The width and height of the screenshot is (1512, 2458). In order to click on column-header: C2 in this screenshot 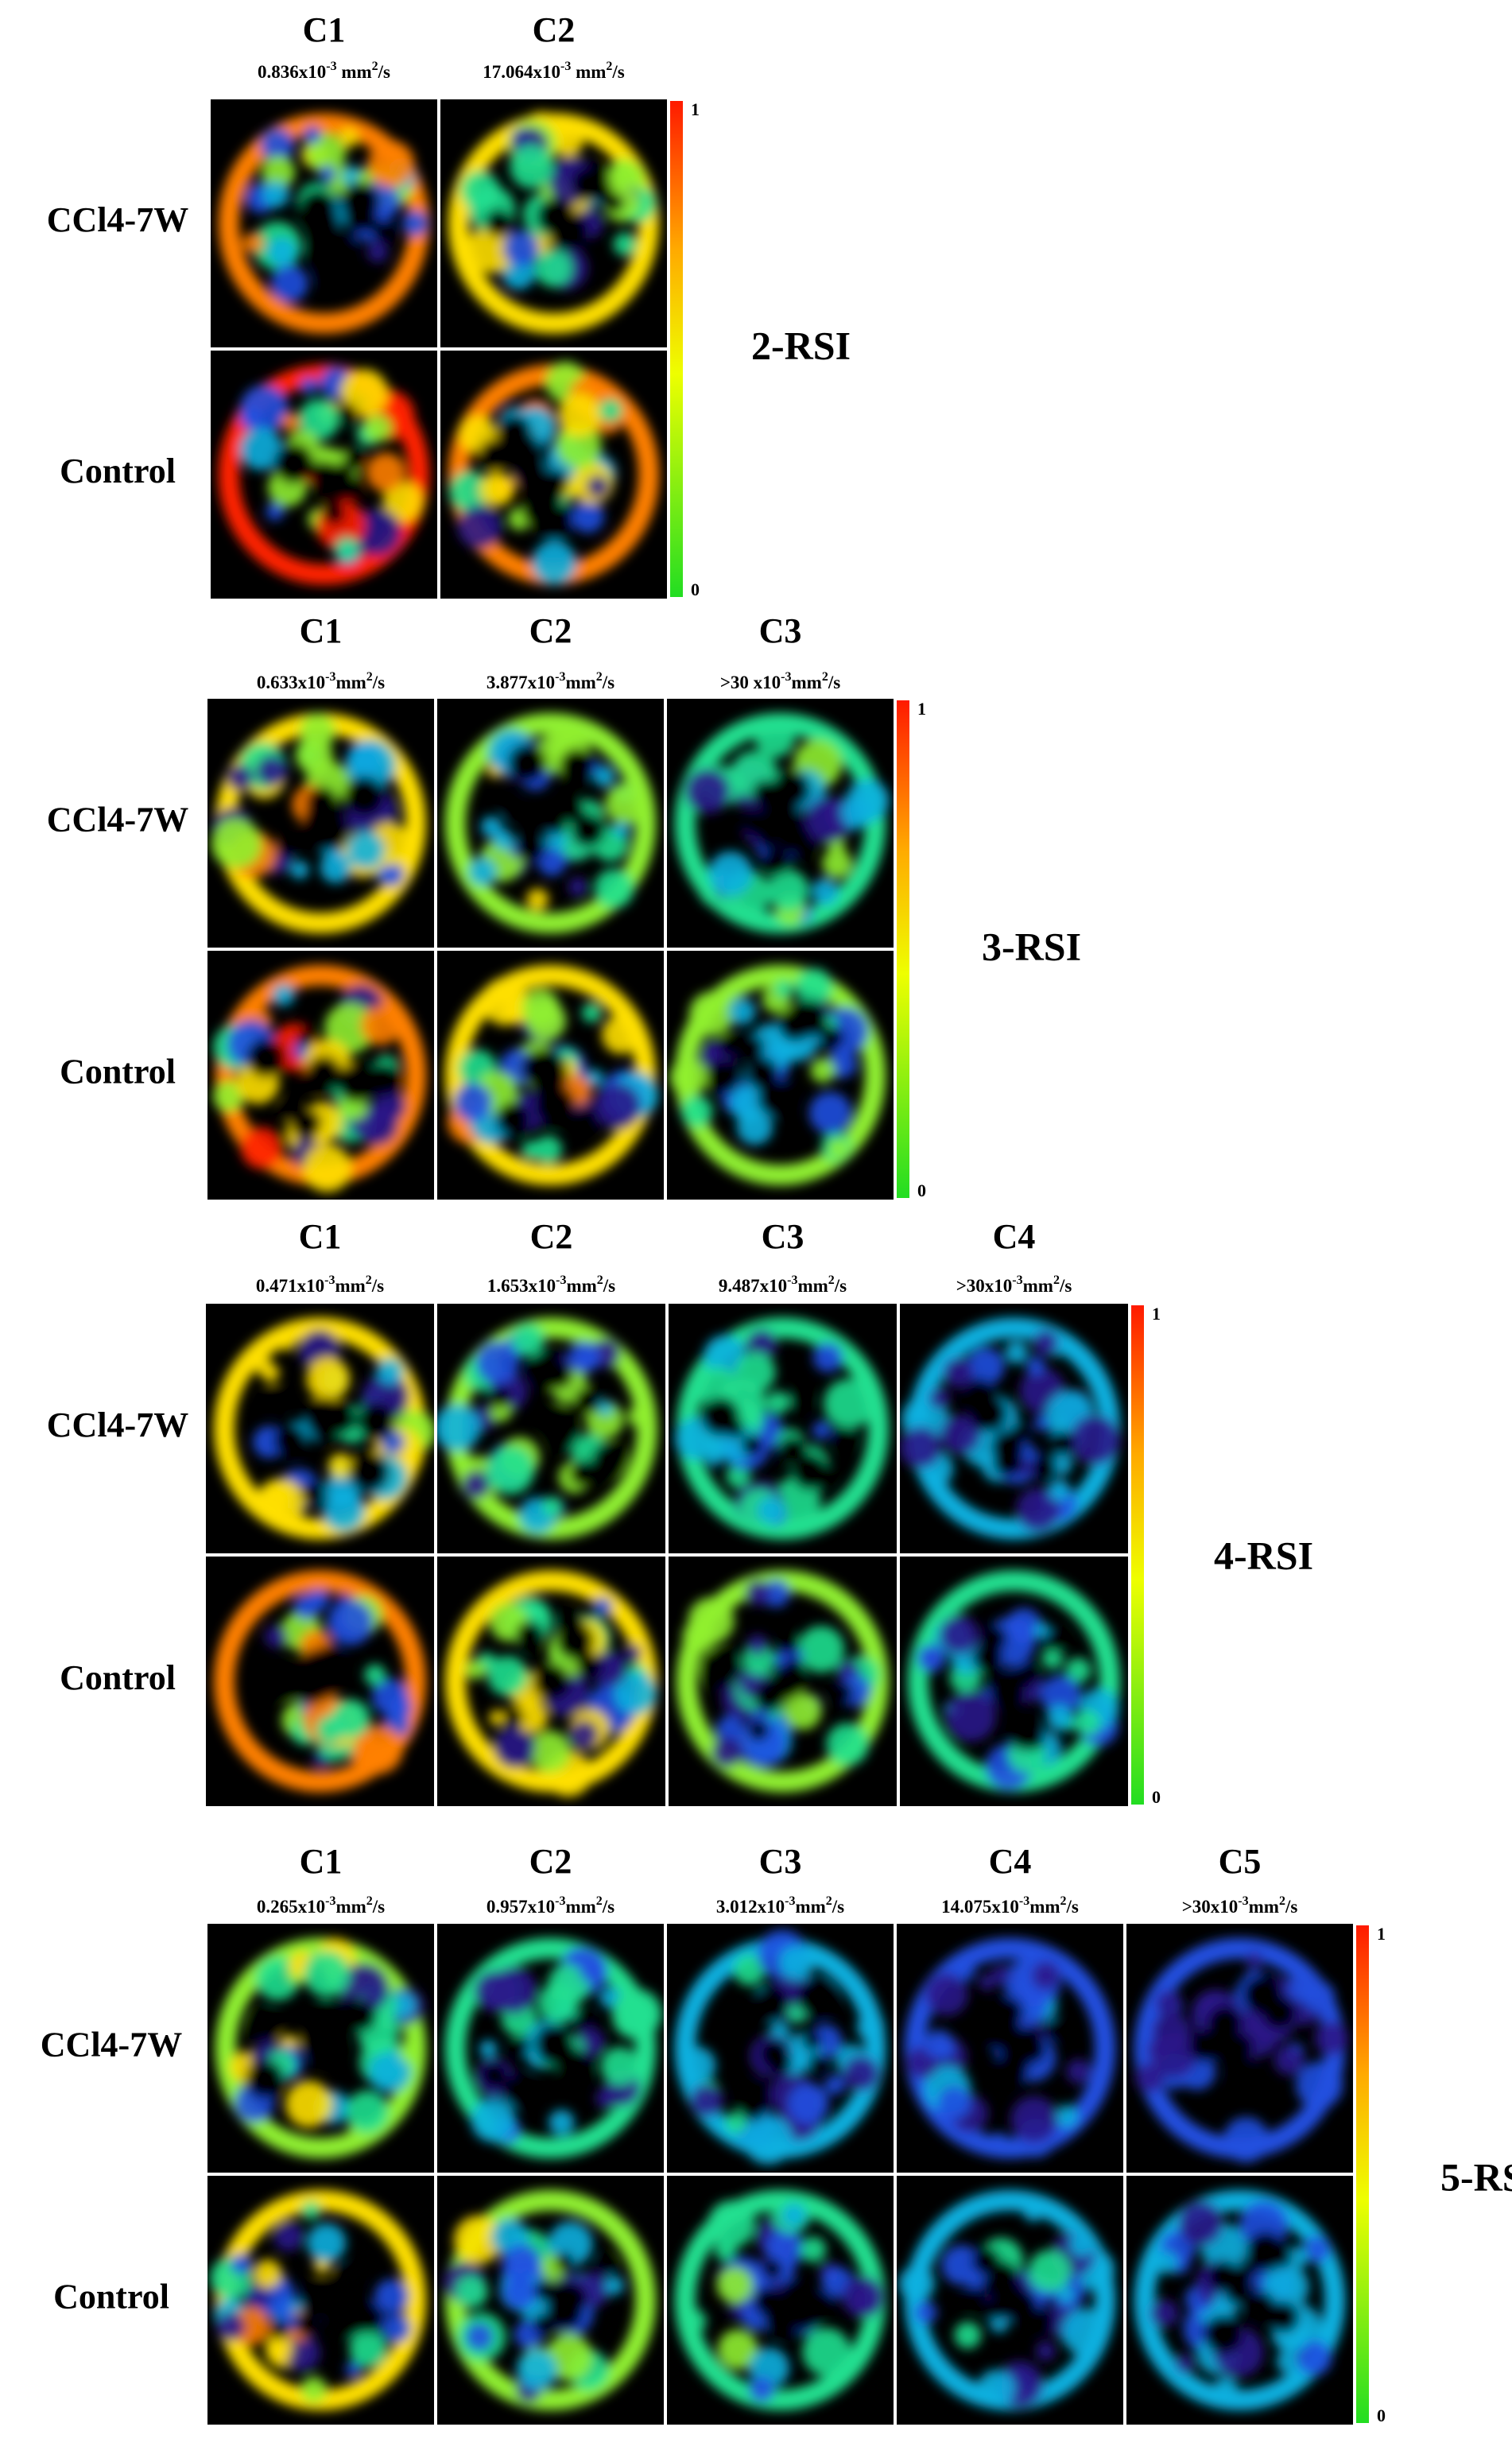, I will do `click(551, 1236)`.